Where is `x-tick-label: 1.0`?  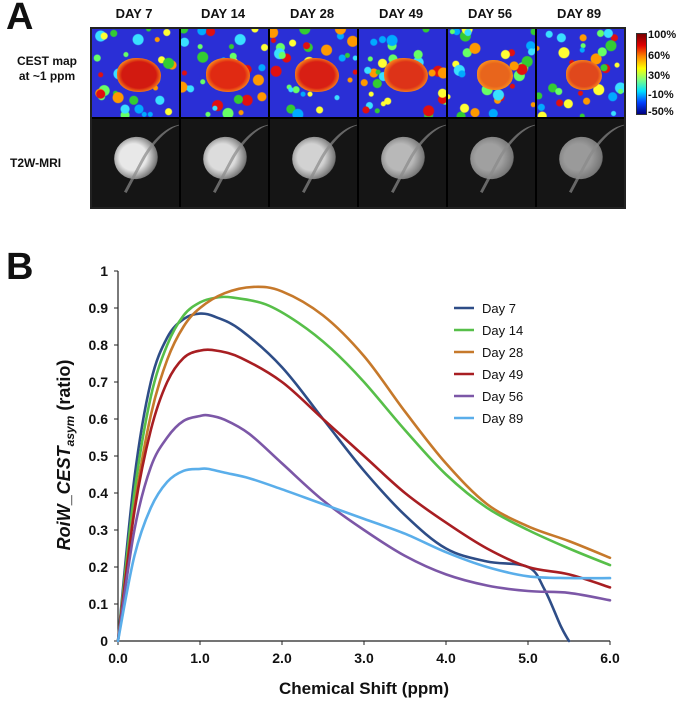
x-tick-label: 1.0 is located at coordinates (200, 658).